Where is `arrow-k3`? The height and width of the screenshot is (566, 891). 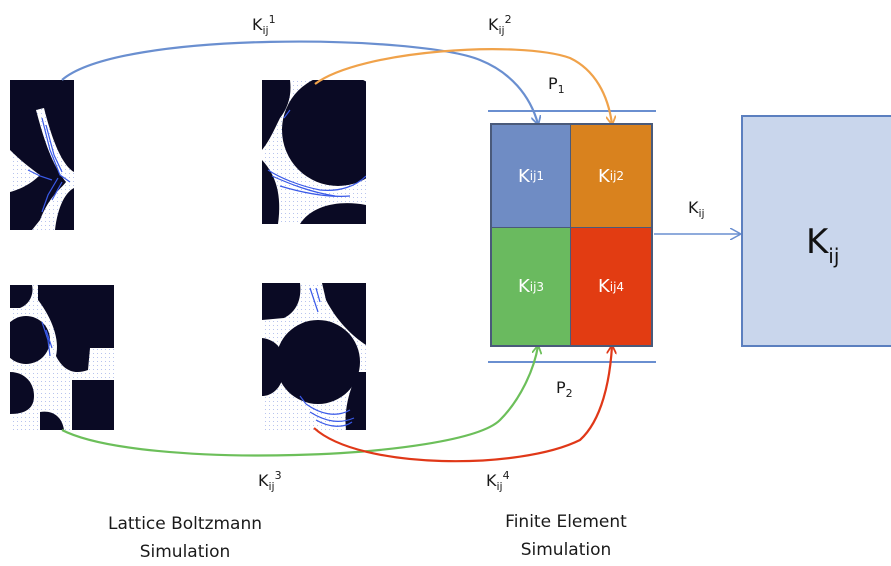 arrow-k3 is located at coordinates (299, 401).